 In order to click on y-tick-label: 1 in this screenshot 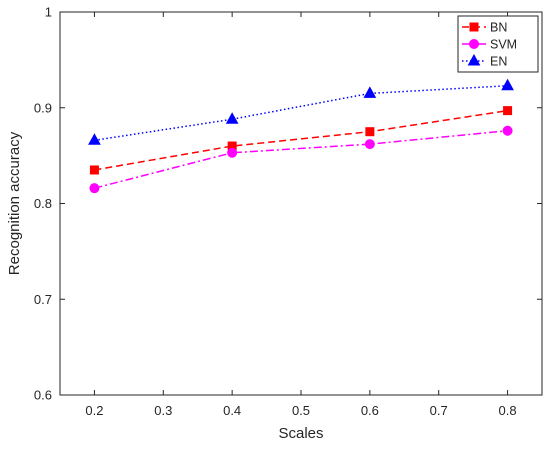, I will do `click(48, 12)`.